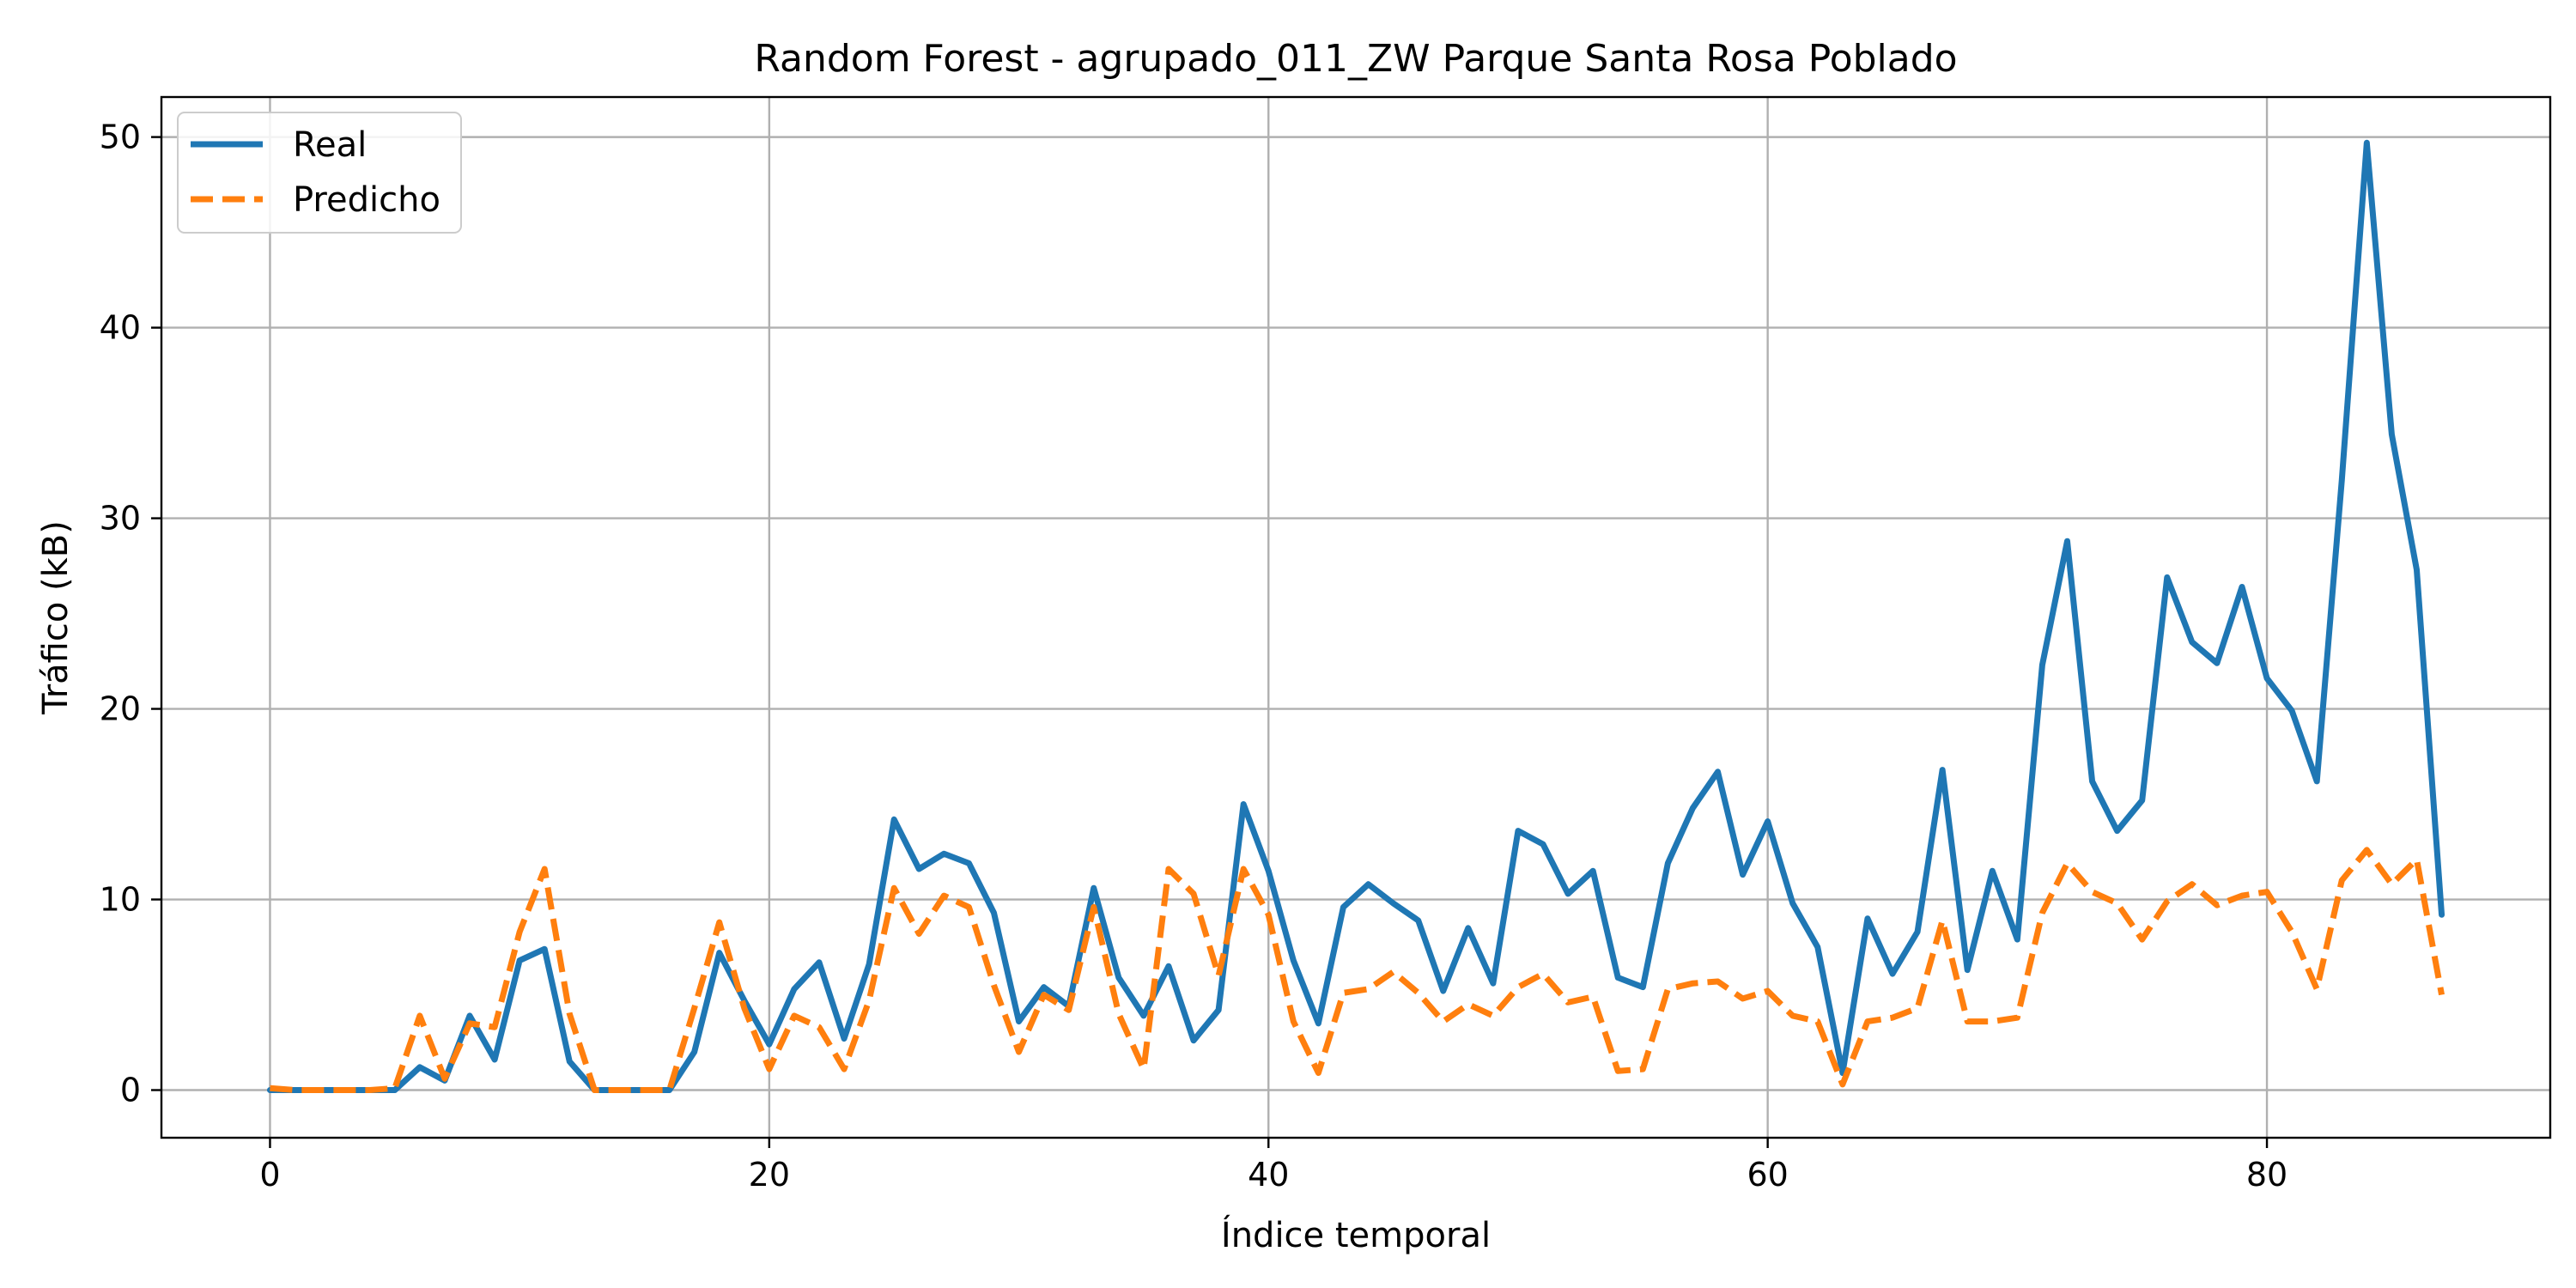  Describe the element at coordinates (1768, 1175) in the screenshot. I see `x-tick-label: 60` at that location.